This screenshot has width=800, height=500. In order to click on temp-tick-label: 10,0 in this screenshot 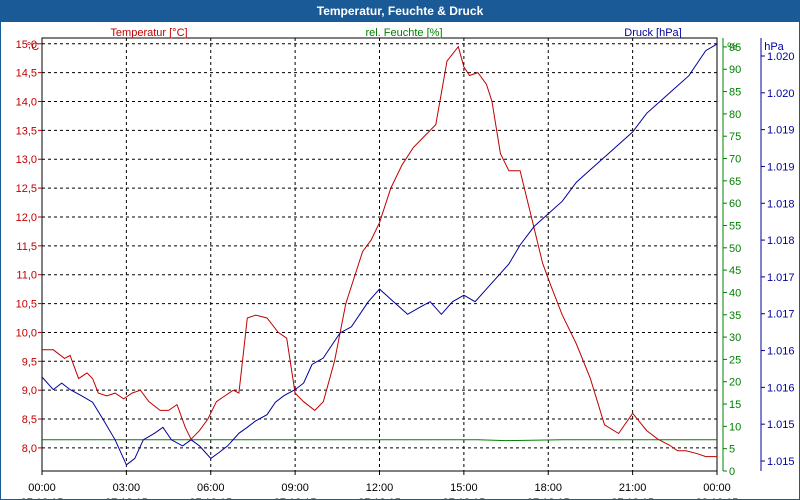, I will do `click(26, 333)`.